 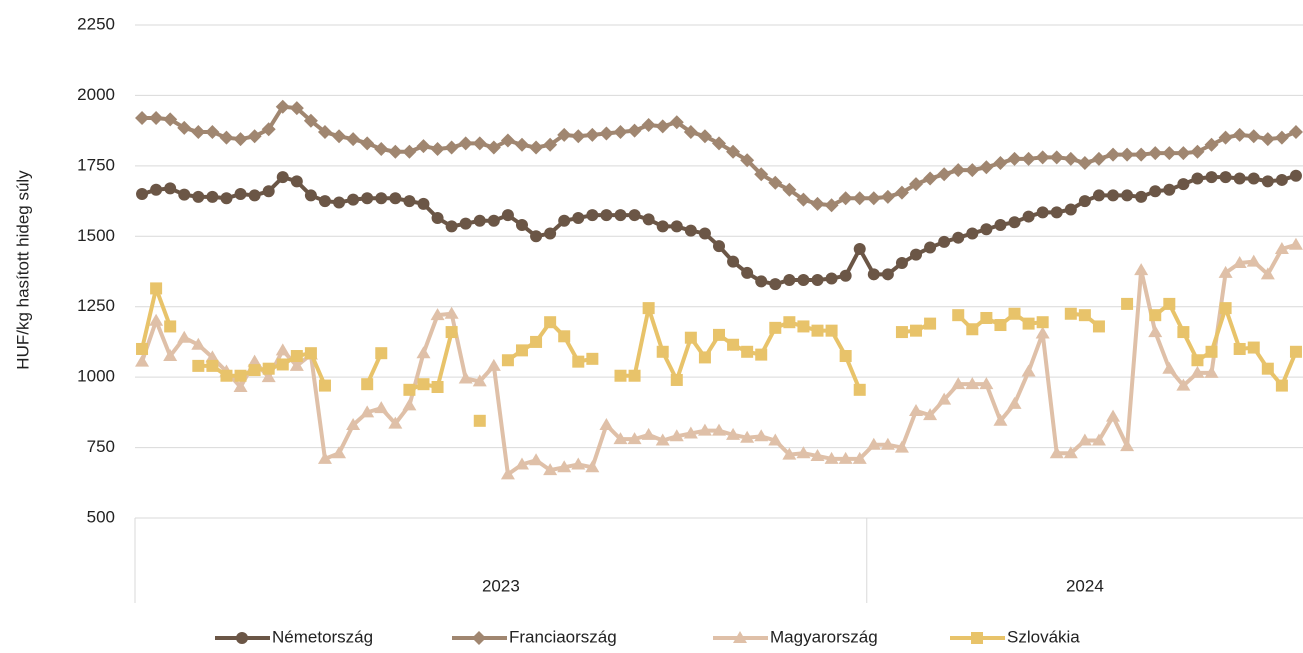 What do you see at coordinates (740, 637) in the screenshot?
I see `legend-marker` at bounding box center [740, 637].